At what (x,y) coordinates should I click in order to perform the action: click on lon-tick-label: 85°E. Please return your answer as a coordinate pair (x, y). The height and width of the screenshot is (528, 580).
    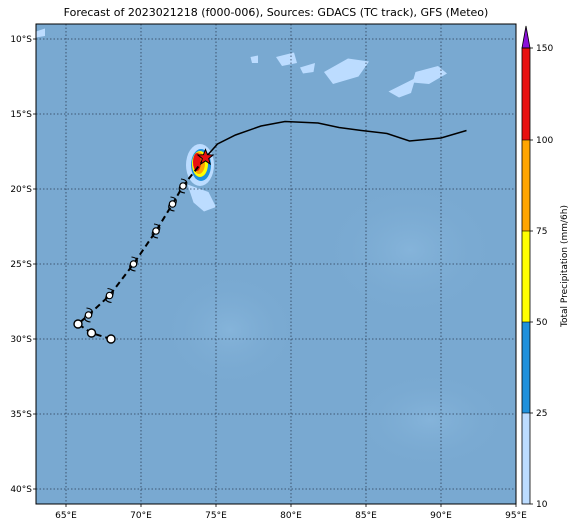
    Looking at the image, I should click on (366, 516).